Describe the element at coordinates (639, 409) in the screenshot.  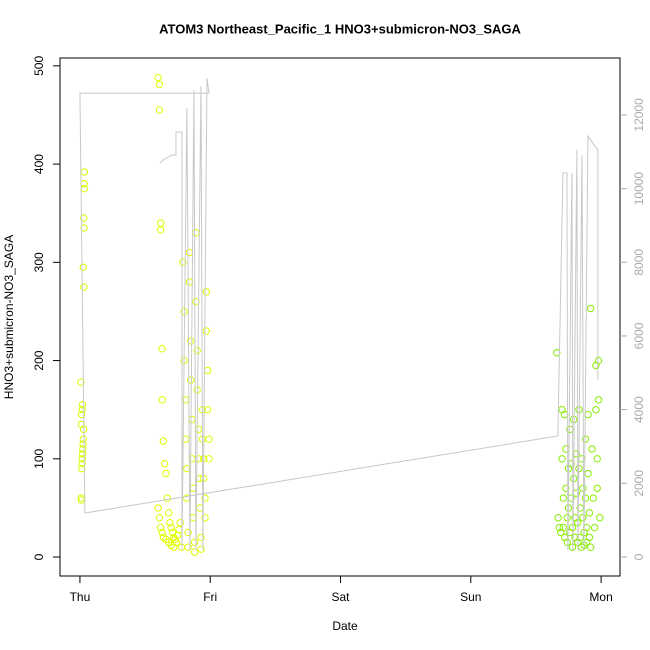
I see `y2-tick-label: 4000` at that location.